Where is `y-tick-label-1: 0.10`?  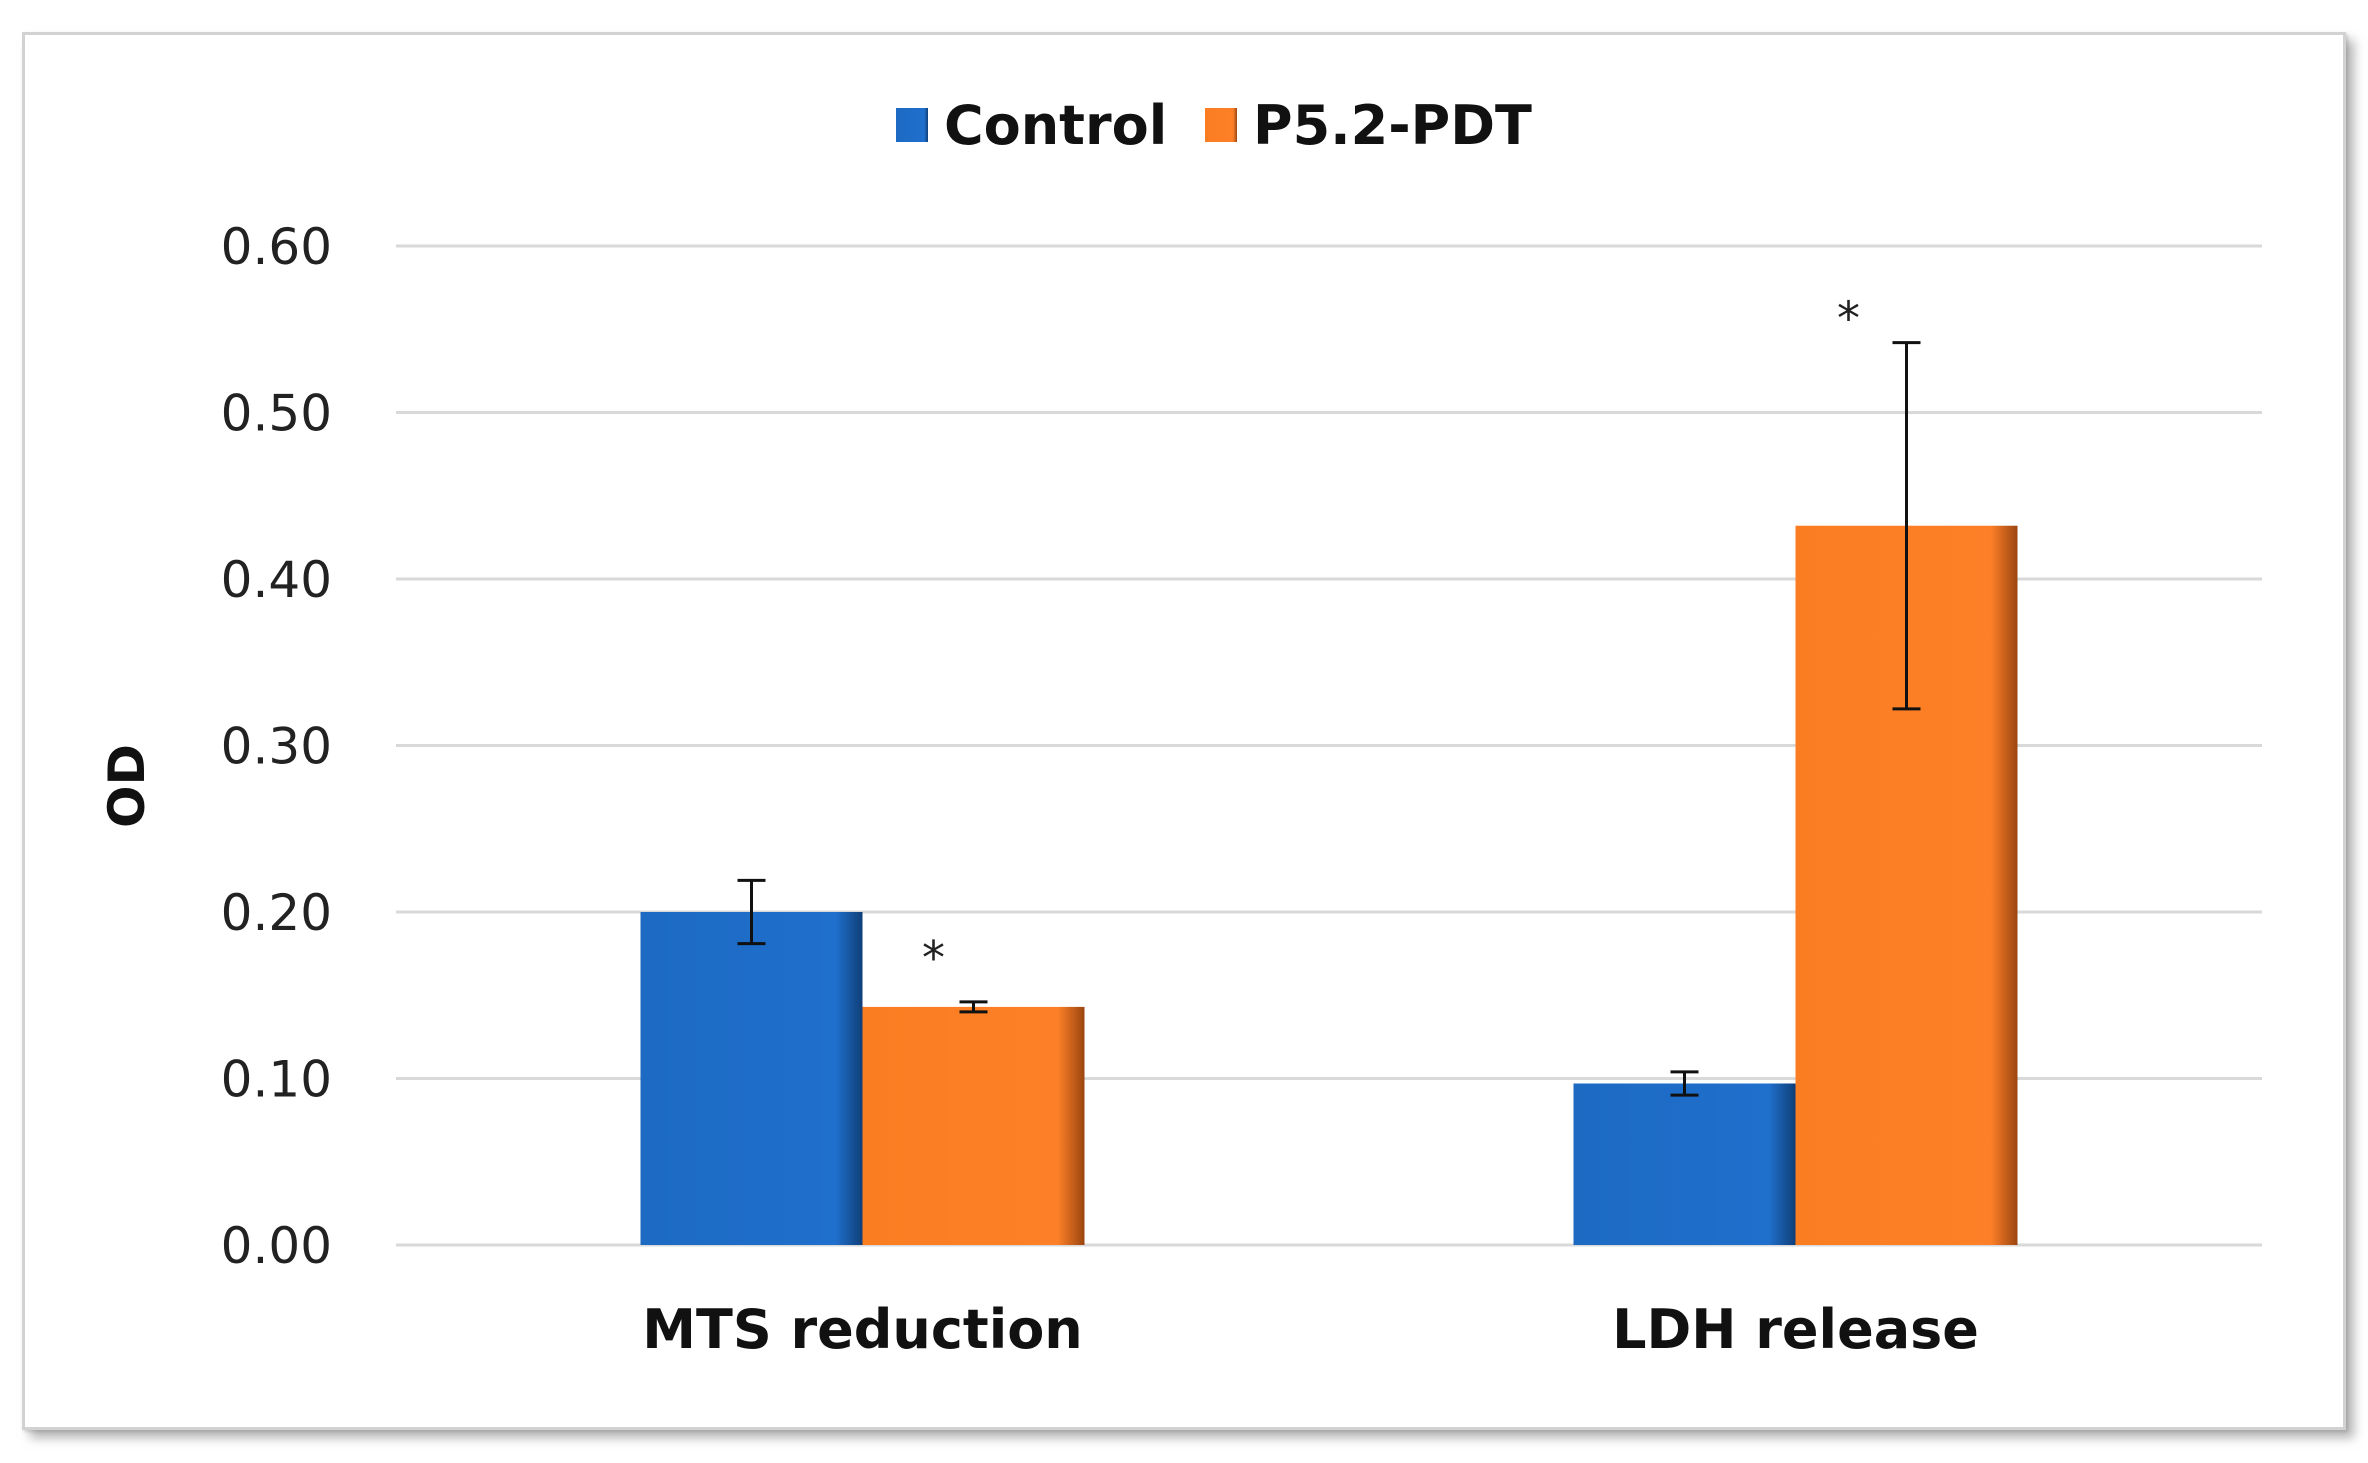 y-tick-label-1: 0.10 is located at coordinates (276, 1080).